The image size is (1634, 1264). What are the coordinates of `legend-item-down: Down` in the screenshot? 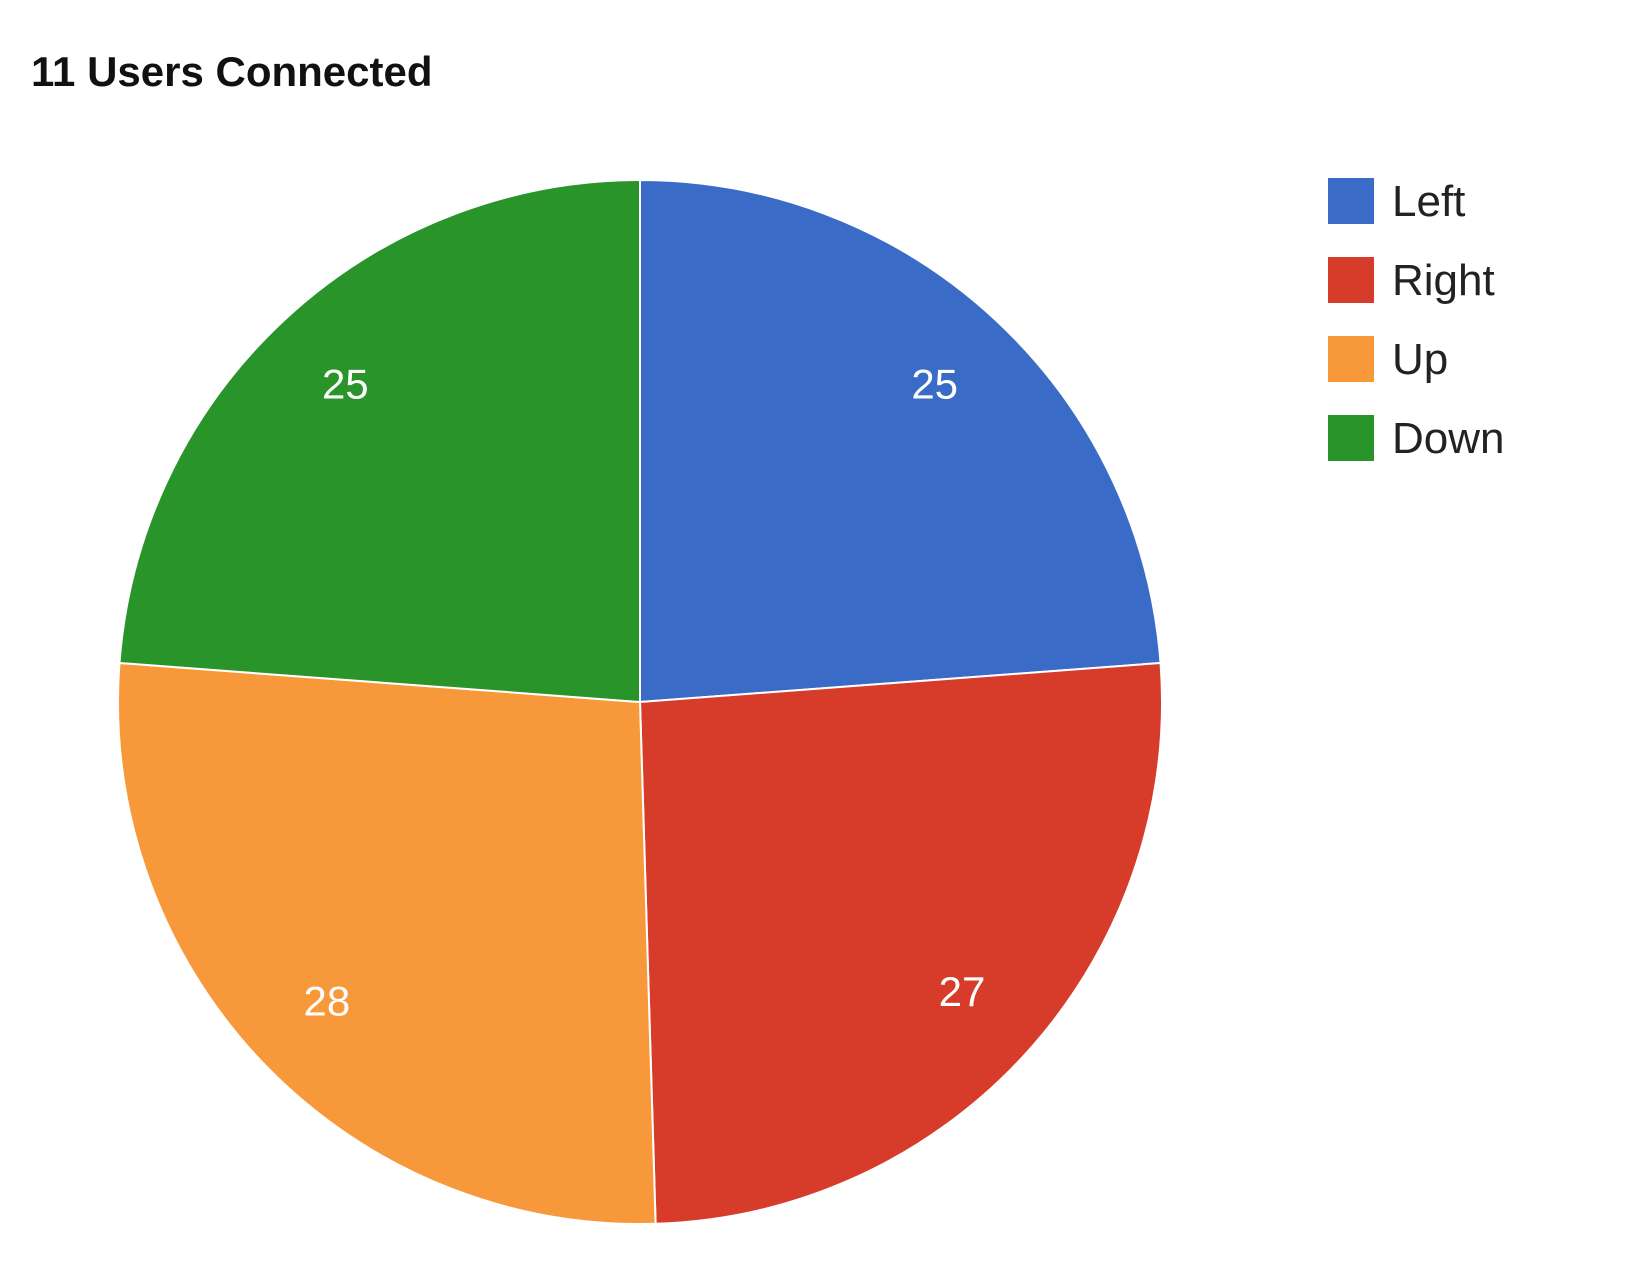 It's located at (1416, 438).